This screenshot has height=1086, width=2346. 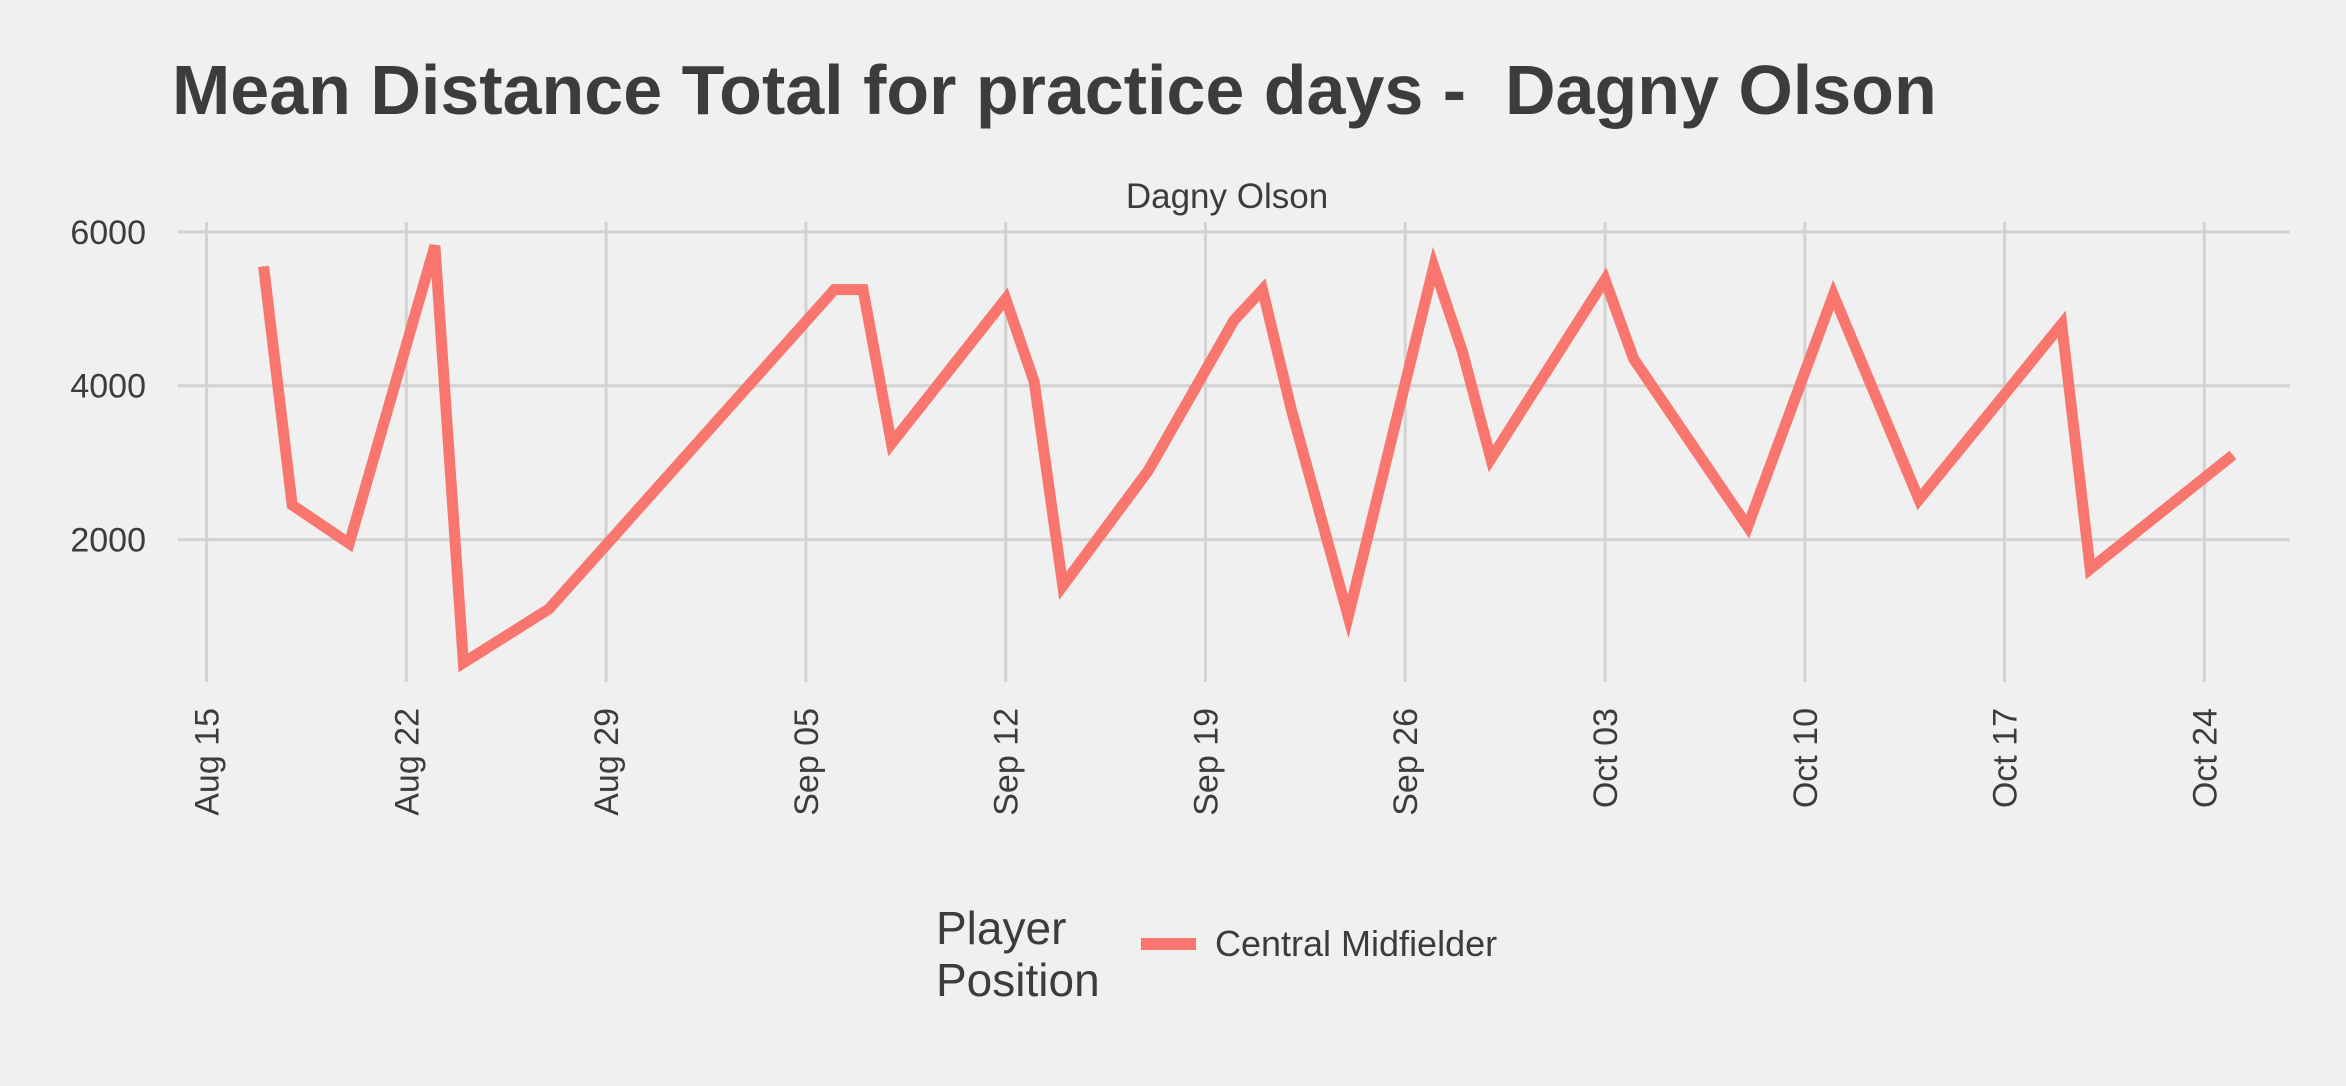 I want to click on legend: Player Position Central Midfielder, so click(x=1216, y=954).